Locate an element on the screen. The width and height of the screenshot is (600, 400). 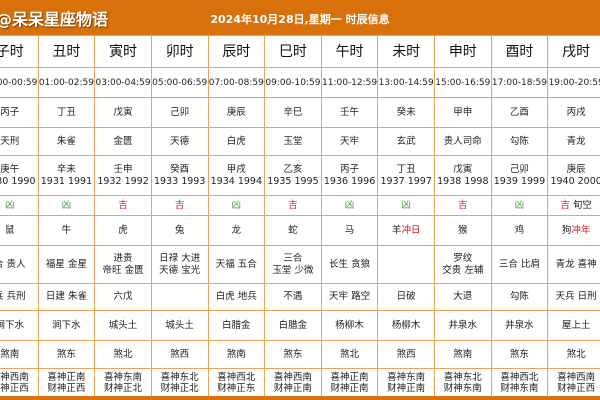
zodiac-text: 鸡 is located at coordinates (519, 230).